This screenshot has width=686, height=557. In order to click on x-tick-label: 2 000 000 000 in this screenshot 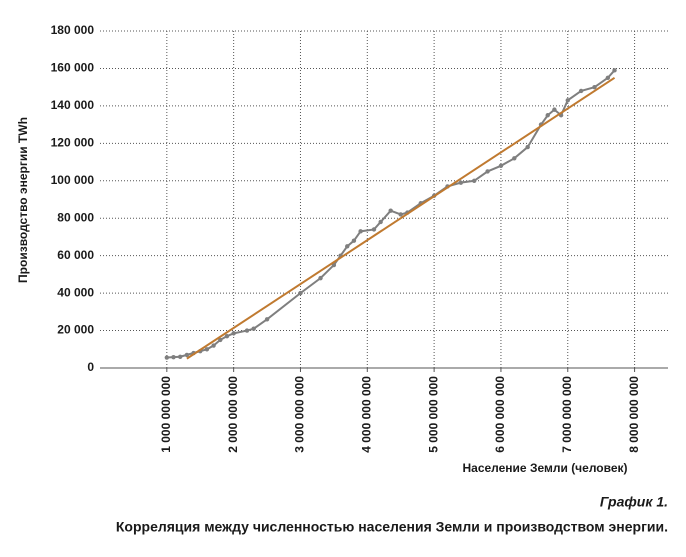, I will do `click(233, 414)`.